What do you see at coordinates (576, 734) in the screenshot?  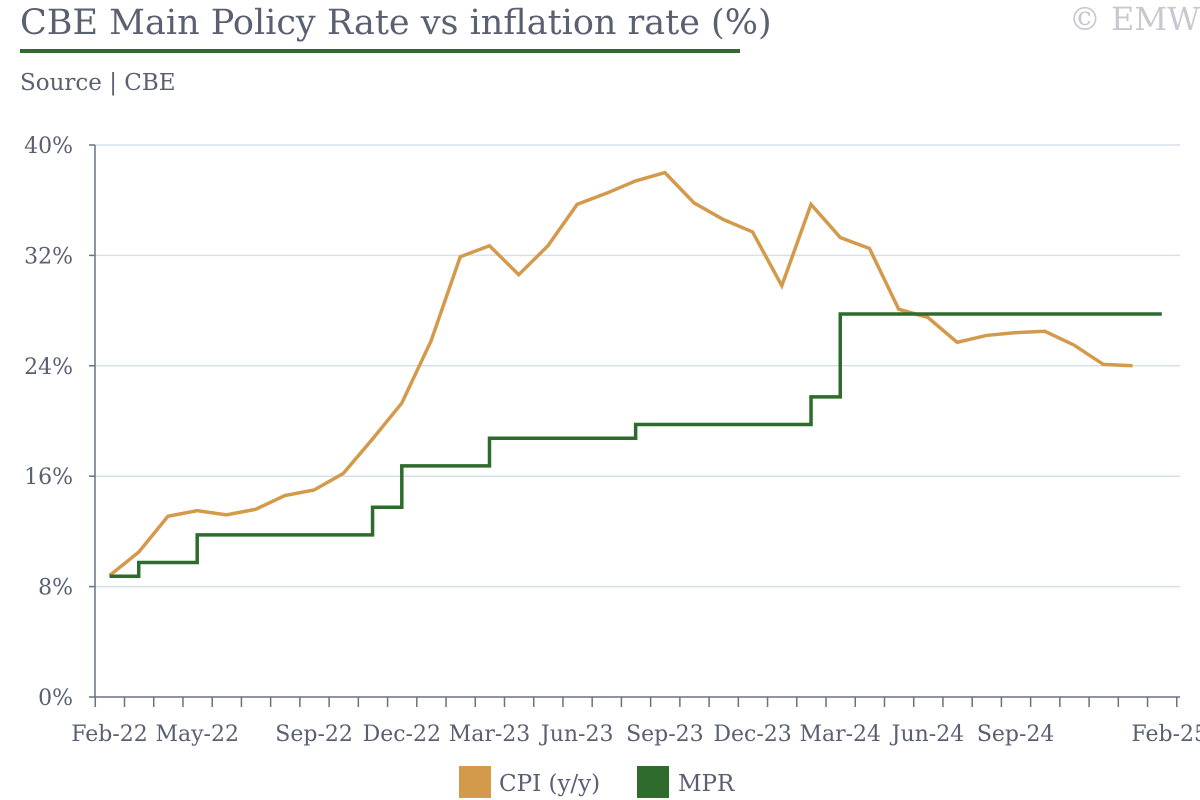 I see `x-tick-label: Jun-23` at bounding box center [576, 734].